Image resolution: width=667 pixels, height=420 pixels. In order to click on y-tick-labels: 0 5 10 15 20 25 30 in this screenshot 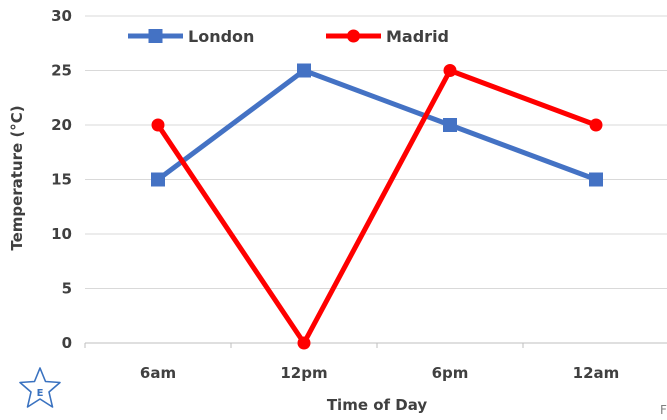, I will do `click(61, 179)`.